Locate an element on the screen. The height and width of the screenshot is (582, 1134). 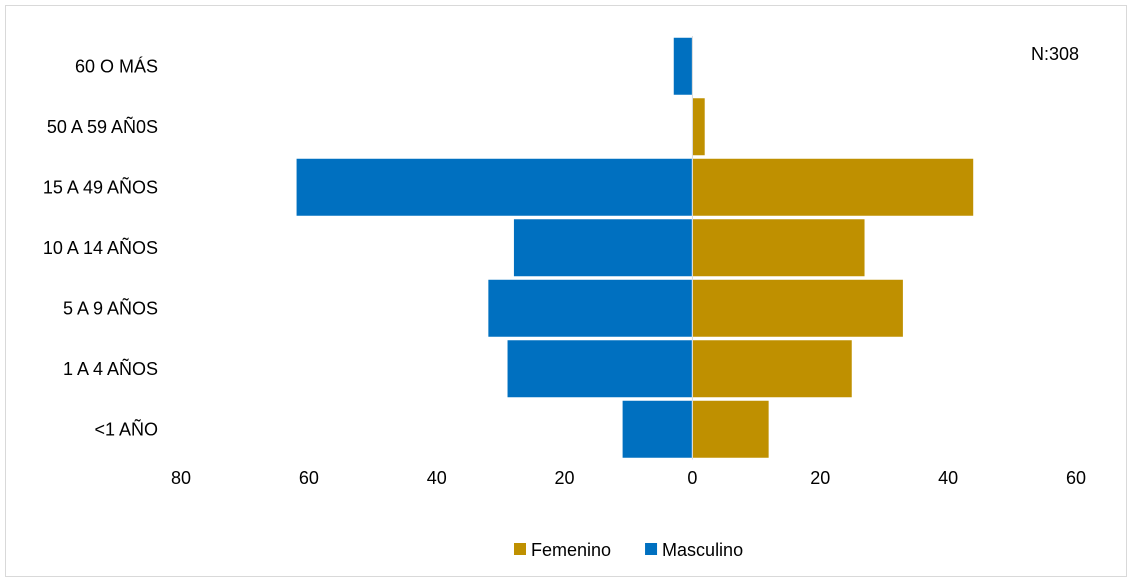
legend-label-masculino: Masculino is located at coordinates (702, 550).